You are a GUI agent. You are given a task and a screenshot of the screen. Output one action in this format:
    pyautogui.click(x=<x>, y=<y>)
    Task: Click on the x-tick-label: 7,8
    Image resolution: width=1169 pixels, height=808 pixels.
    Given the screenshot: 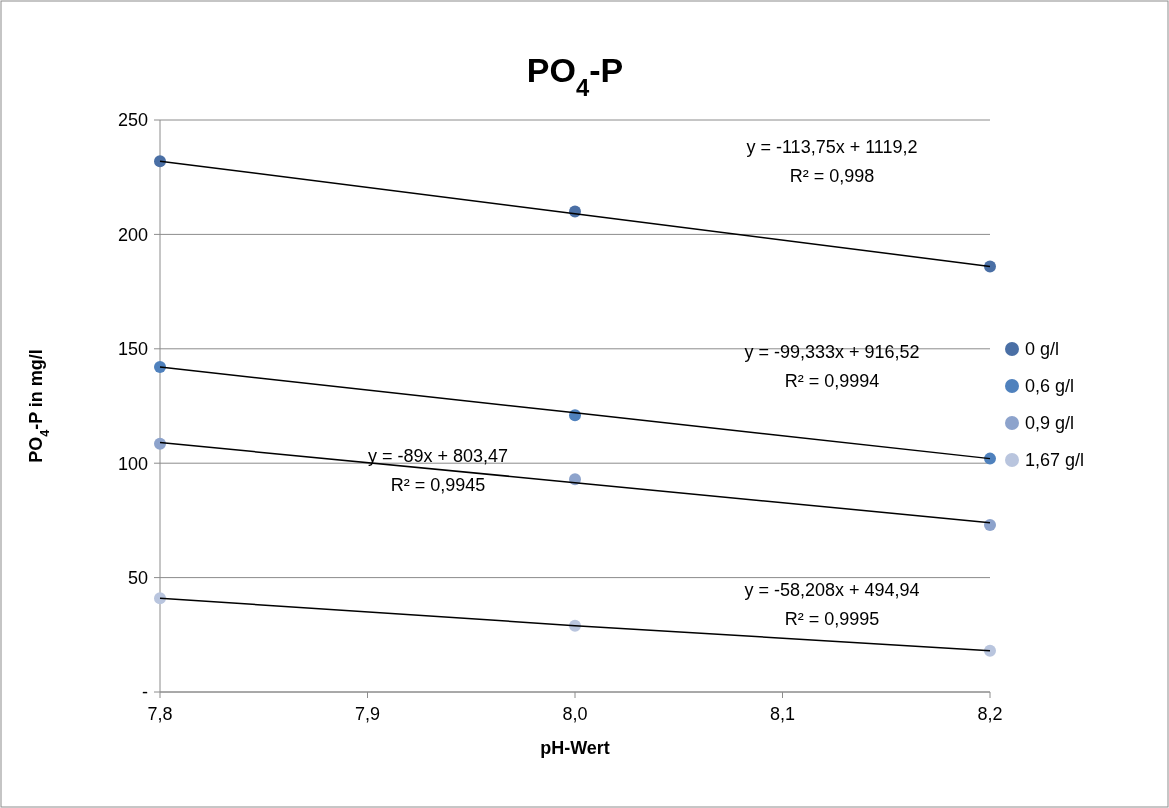 What is the action you would take?
    pyautogui.click(x=160, y=714)
    